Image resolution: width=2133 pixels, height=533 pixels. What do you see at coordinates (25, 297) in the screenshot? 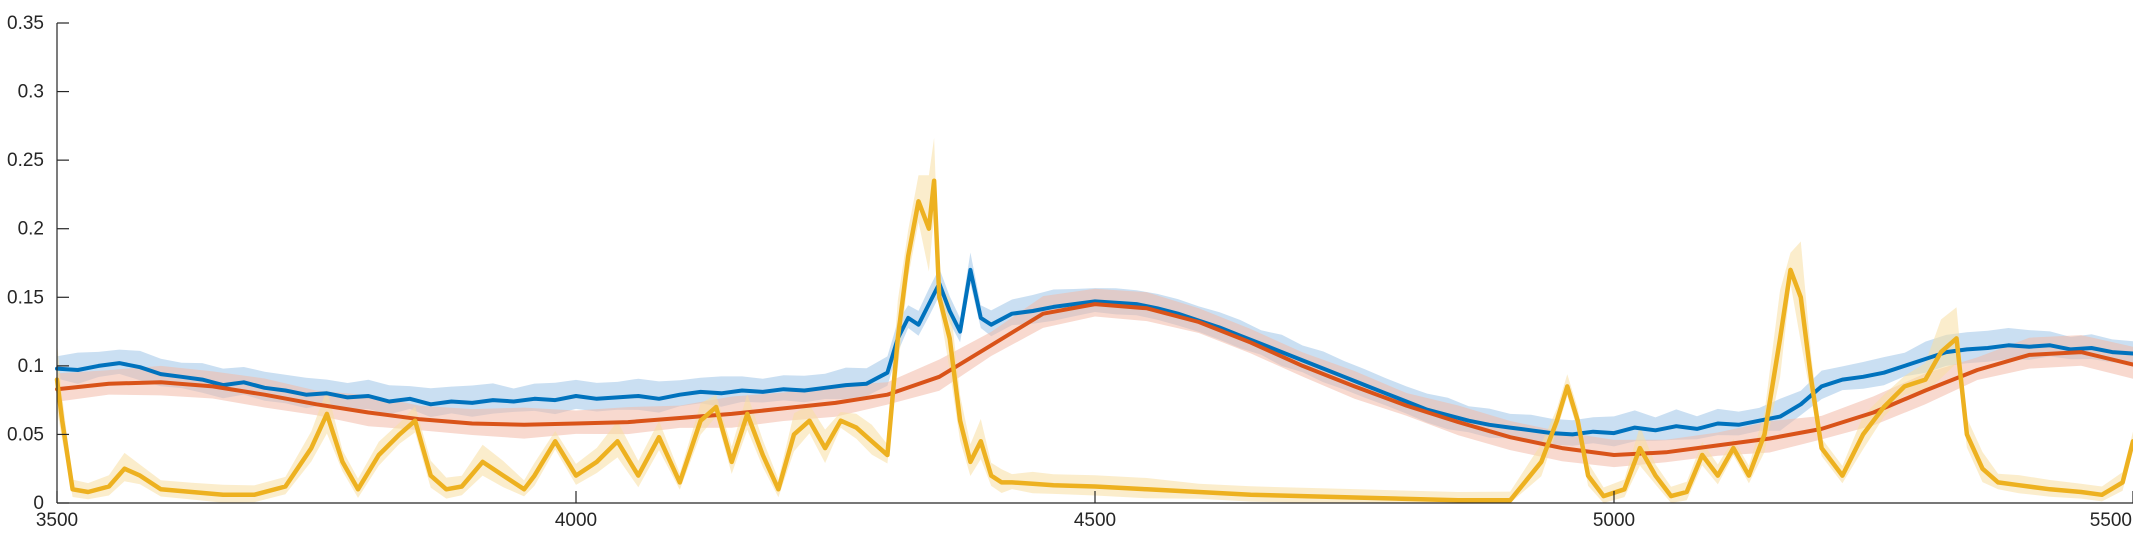
I see `y-tick-label: 0.15` at bounding box center [25, 297].